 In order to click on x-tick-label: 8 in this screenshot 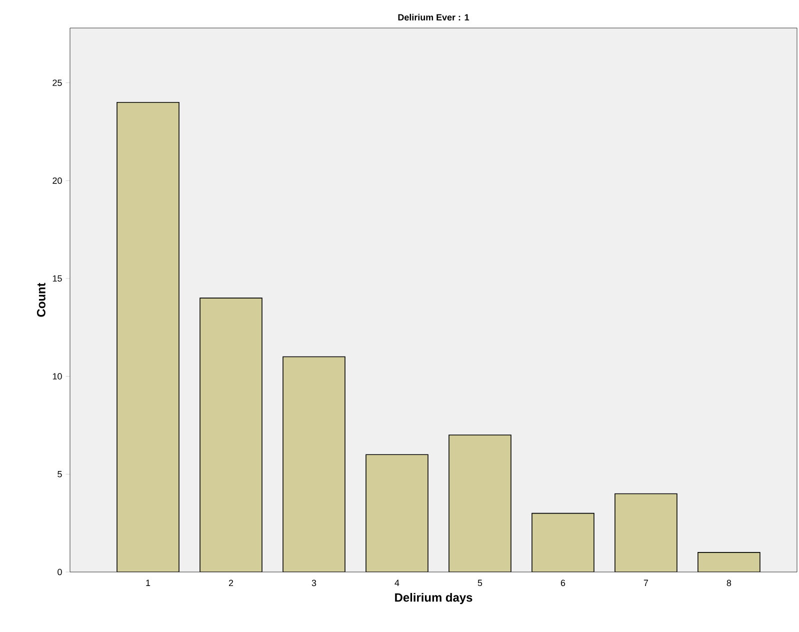, I will do `click(729, 583)`.